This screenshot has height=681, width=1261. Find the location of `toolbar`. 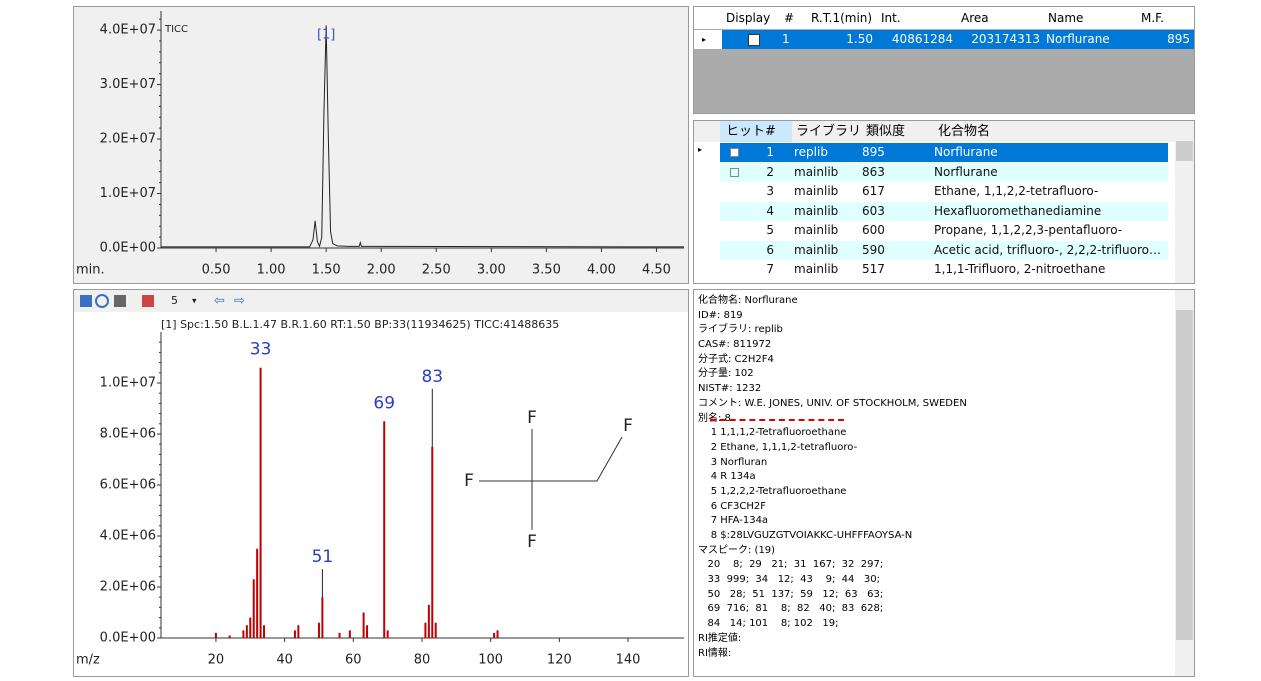

toolbar is located at coordinates (381, 301).